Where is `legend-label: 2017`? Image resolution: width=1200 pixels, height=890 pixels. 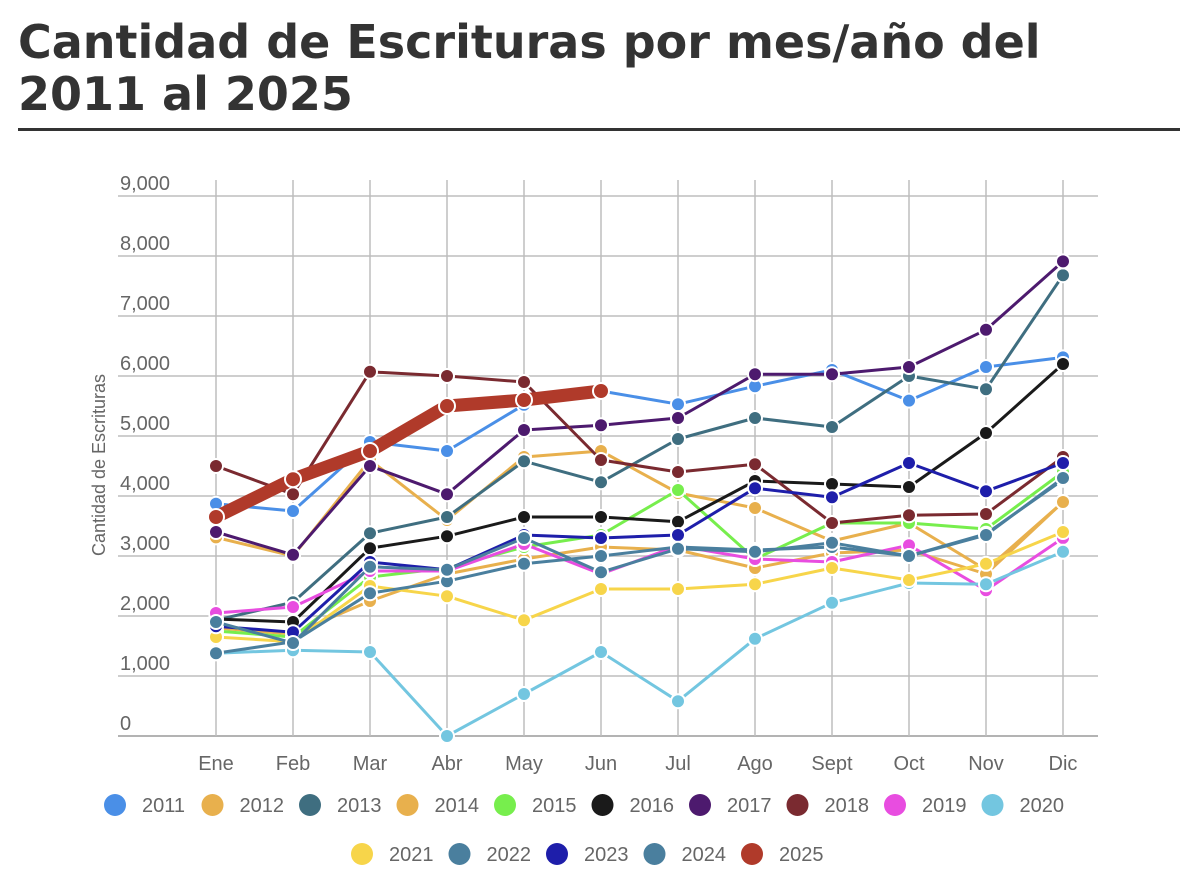
legend-label: 2017 is located at coordinates (749, 806).